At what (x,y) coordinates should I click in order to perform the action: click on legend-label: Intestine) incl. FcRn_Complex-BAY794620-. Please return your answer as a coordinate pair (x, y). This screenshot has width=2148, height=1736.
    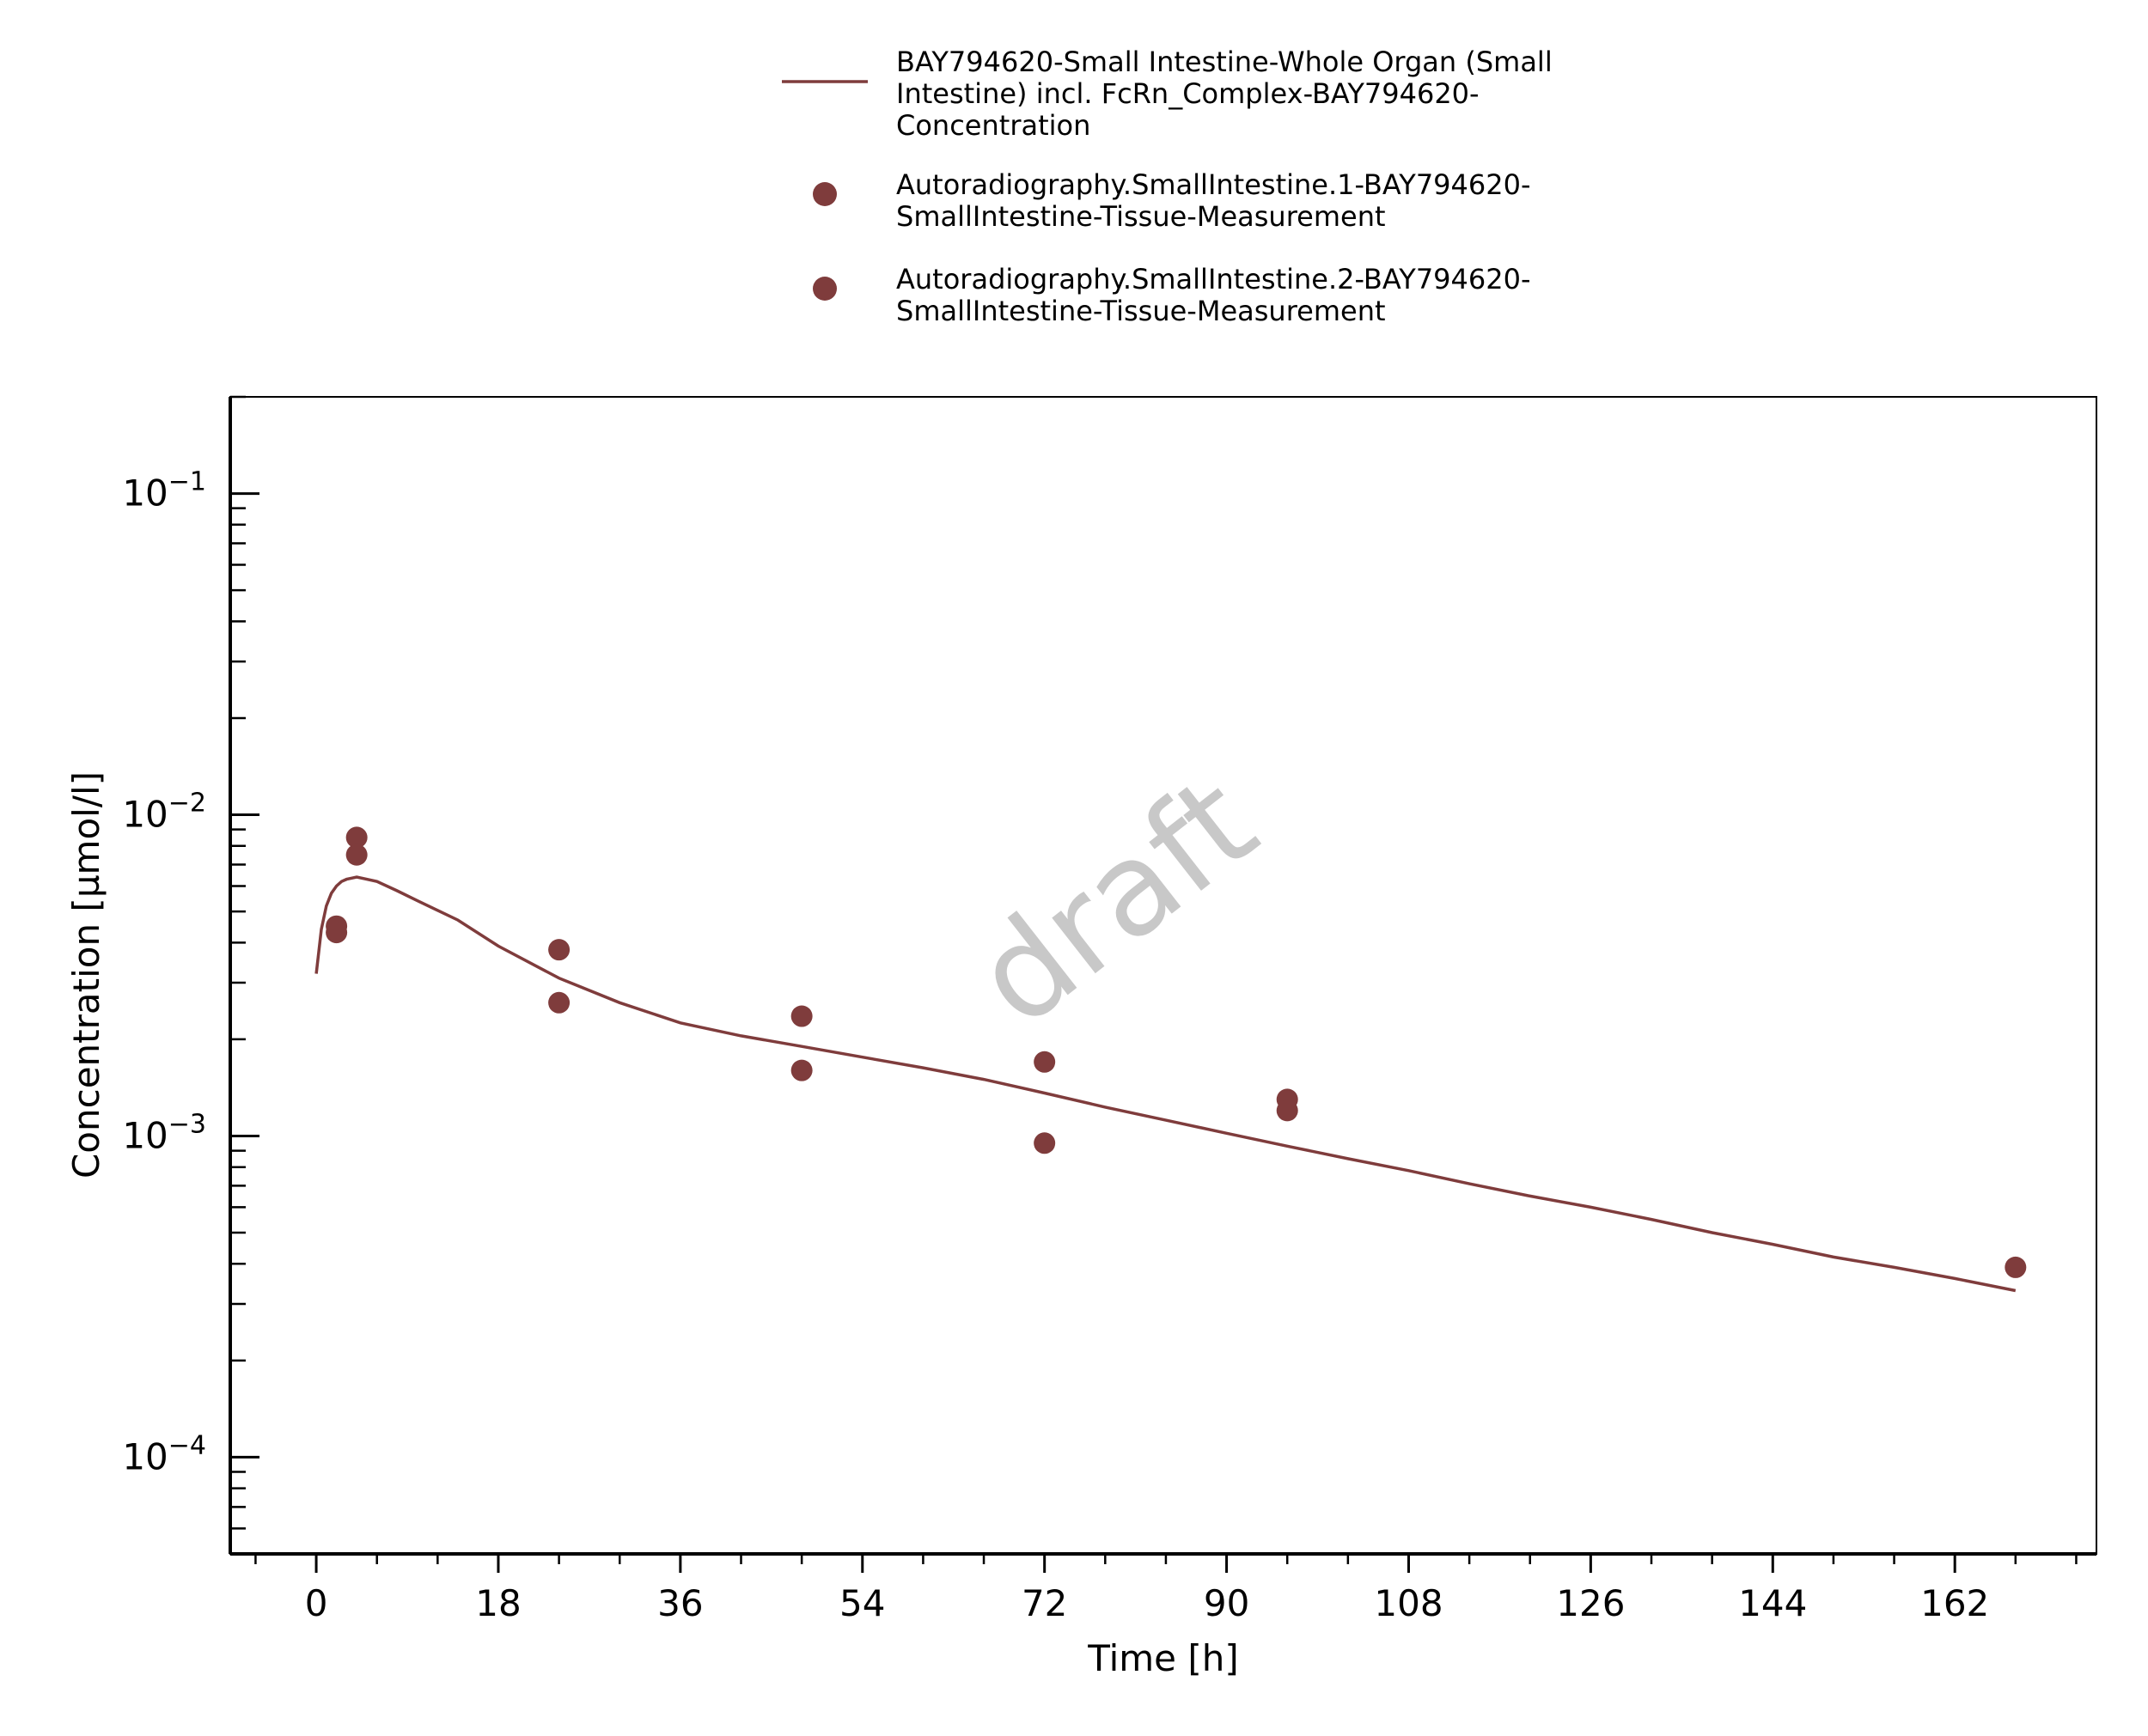
    Looking at the image, I should click on (1188, 94).